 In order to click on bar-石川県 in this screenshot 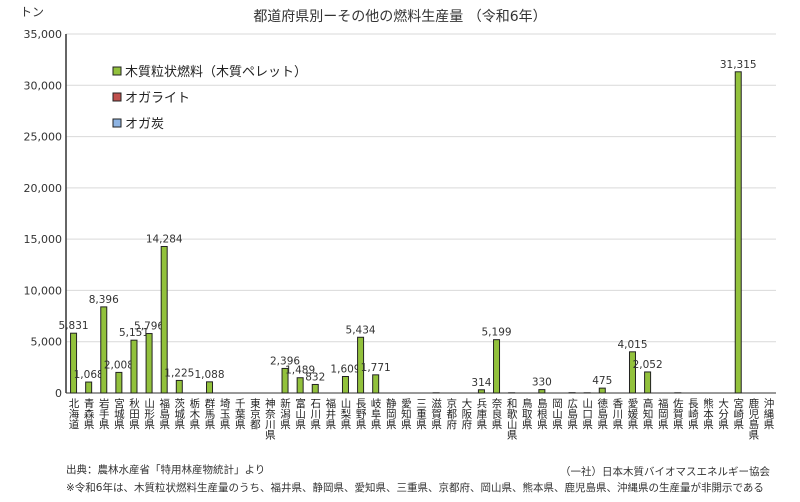, I will do `click(315, 388)`.